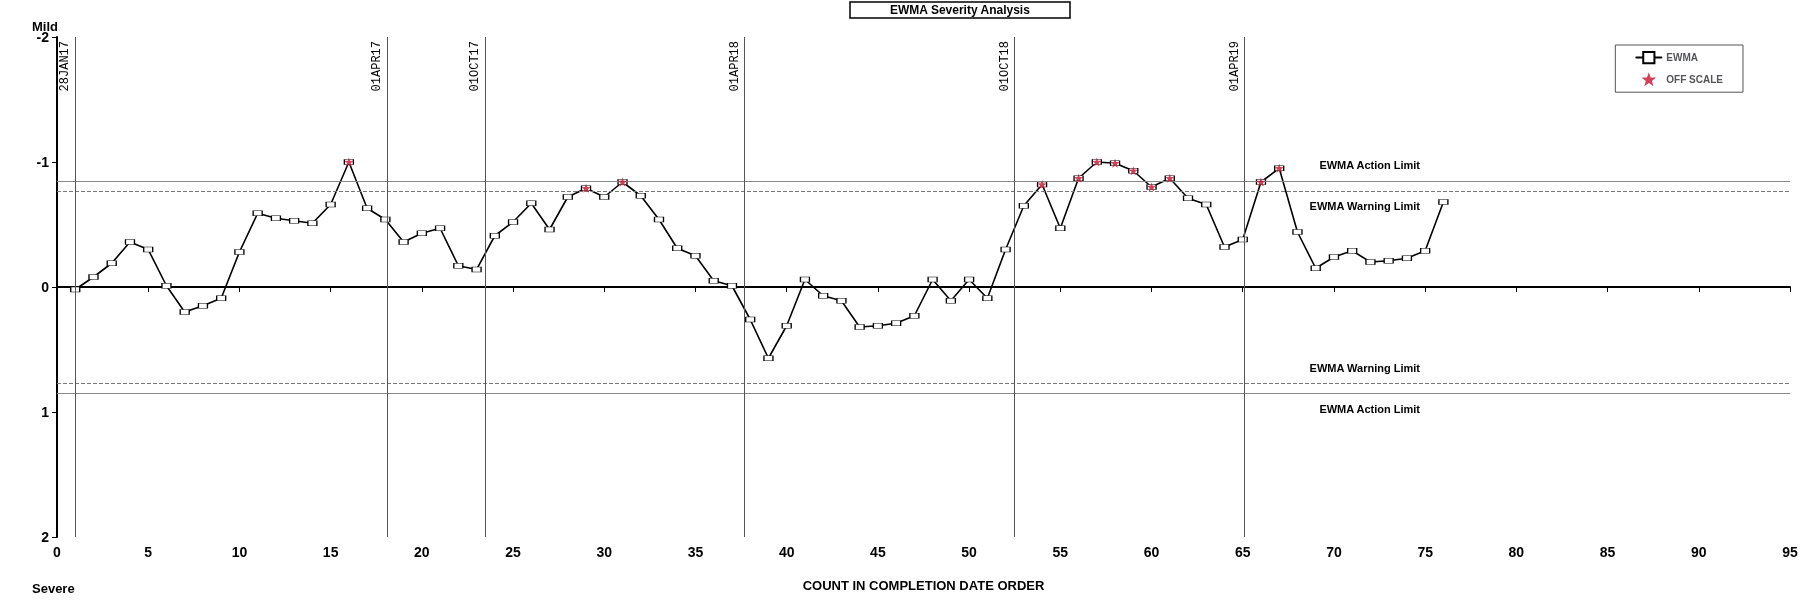 The image size is (1803, 603). What do you see at coordinates (45, 287) in the screenshot?
I see `y-tick-label: 0` at bounding box center [45, 287].